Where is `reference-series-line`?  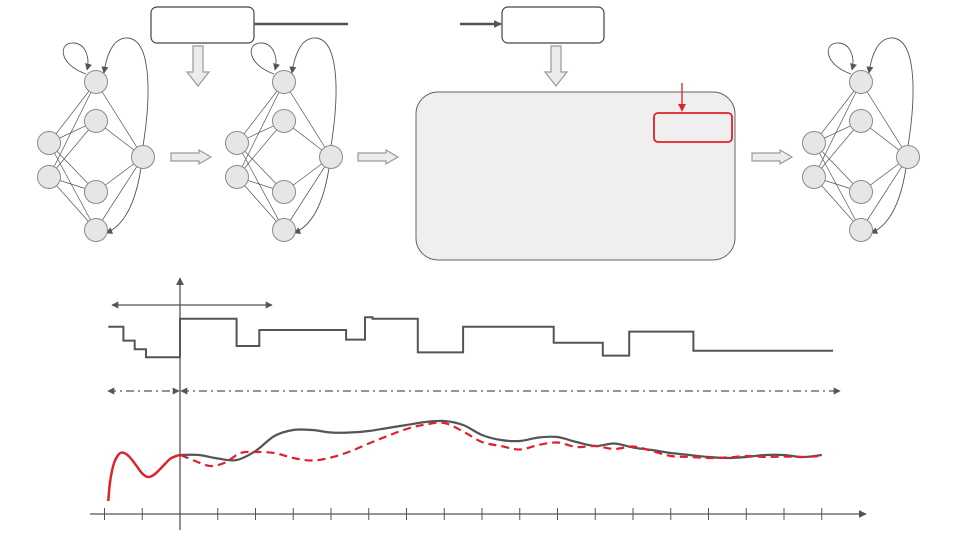 reference-series-line is located at coordinates (500, 440).